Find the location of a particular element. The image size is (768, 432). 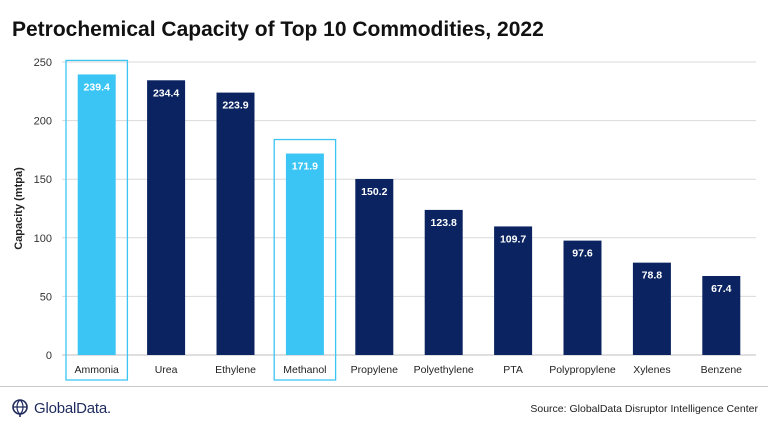

data-label: 123.8 is located at coordinates (444, 223).